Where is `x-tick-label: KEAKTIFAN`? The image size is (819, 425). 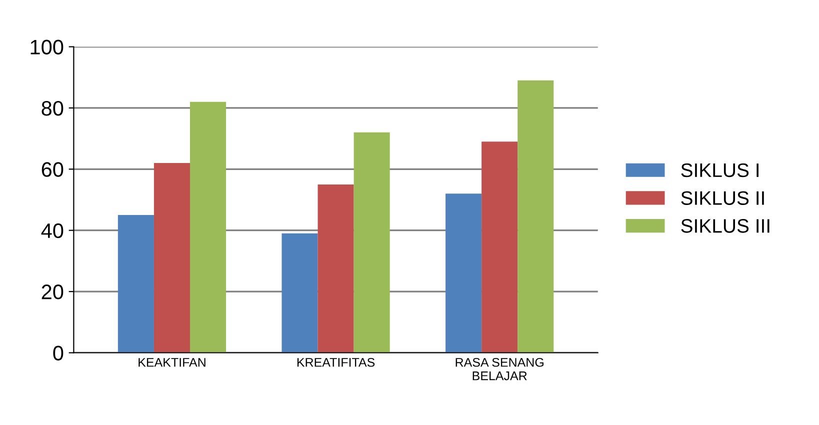
x-tick-label: KEAKTIFAN is located at coordinates (172, 362).